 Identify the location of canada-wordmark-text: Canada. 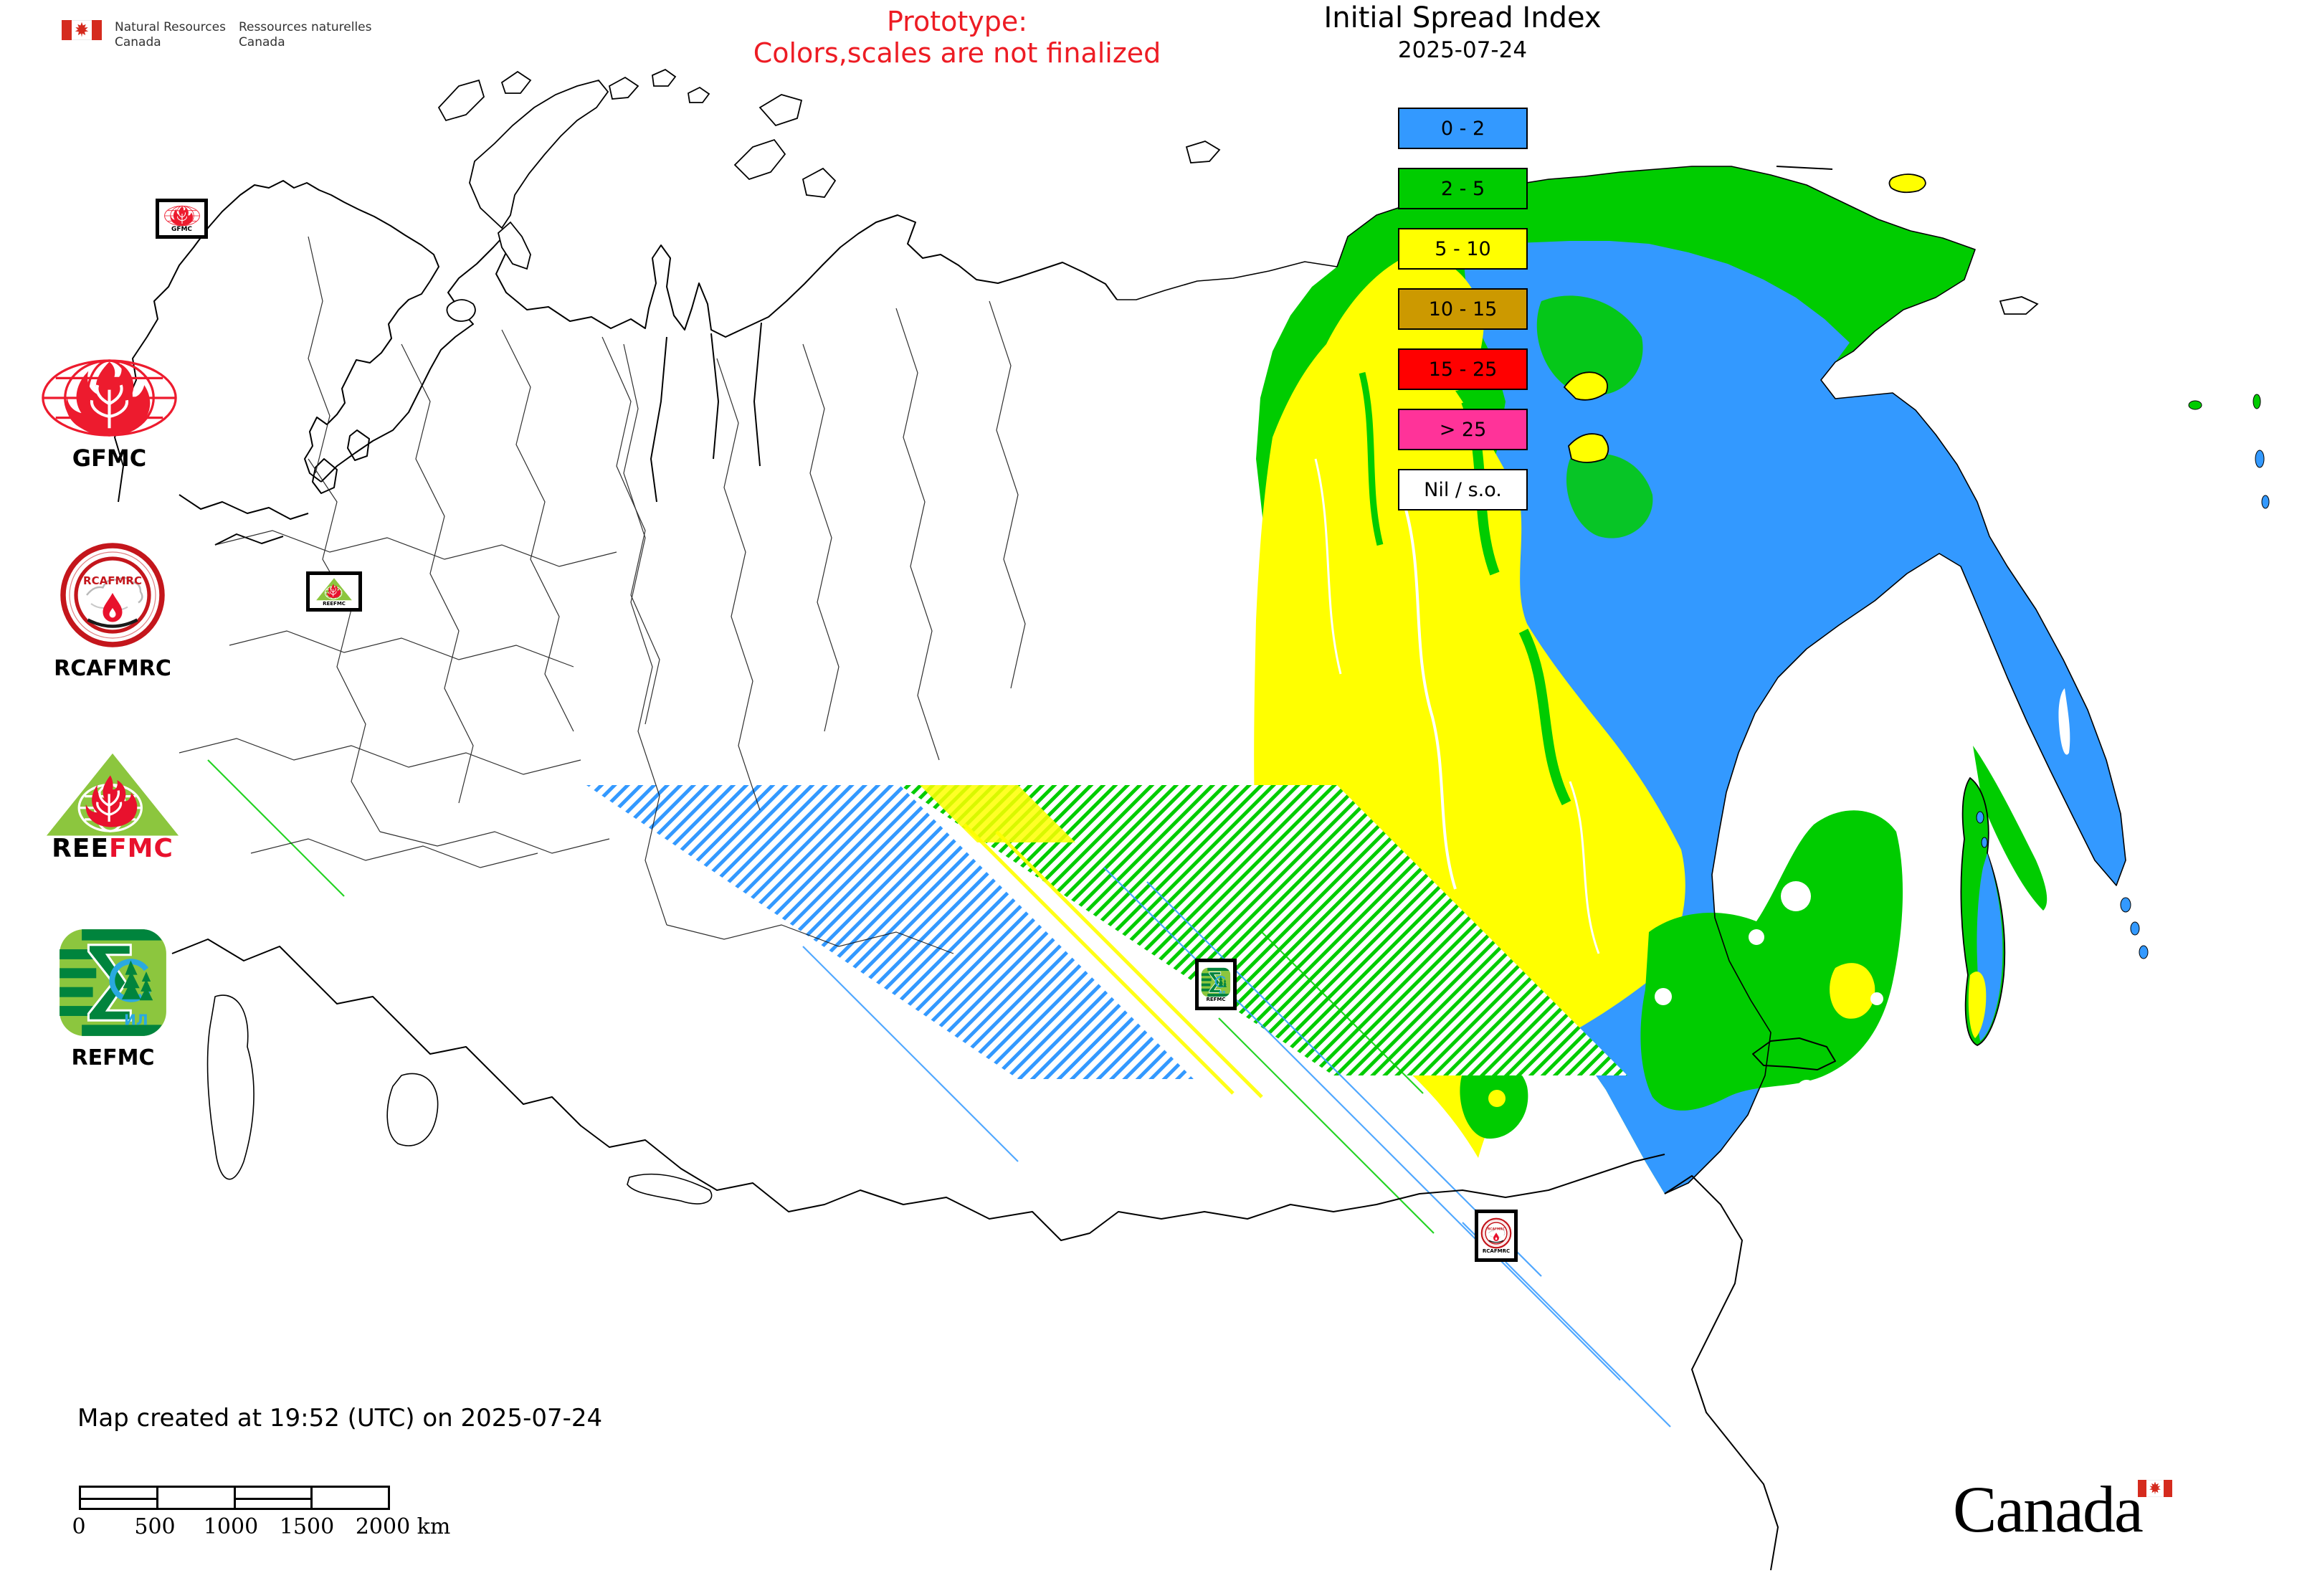
(2048, 1509).